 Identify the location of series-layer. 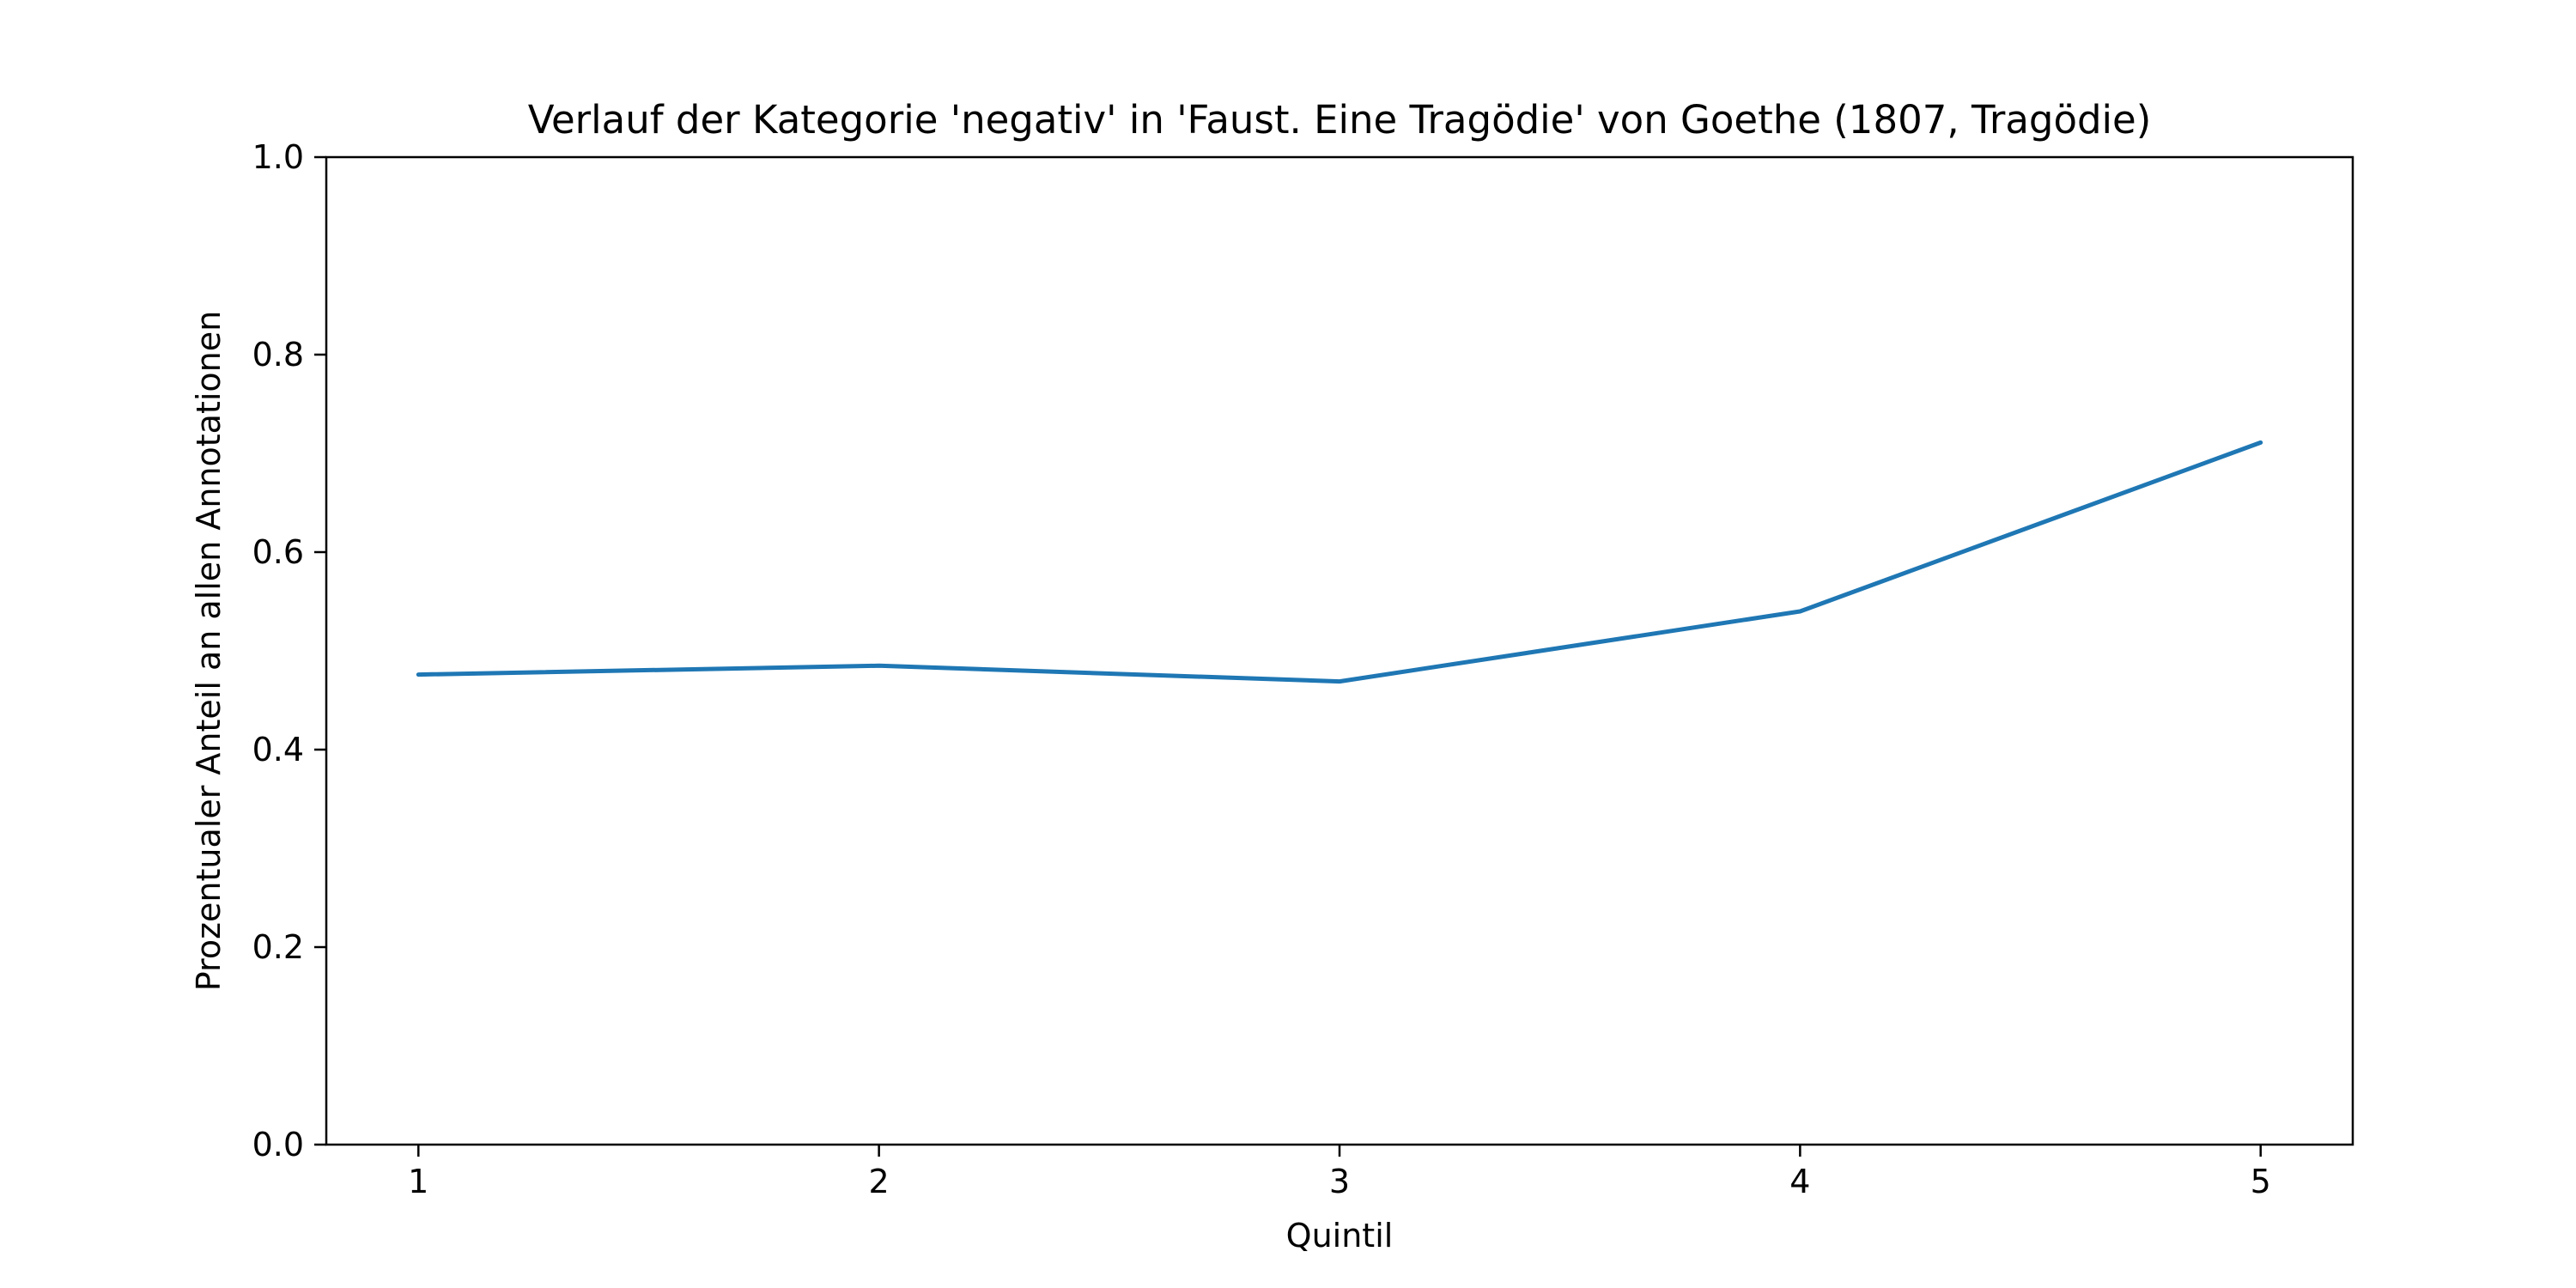
(1339, 562).